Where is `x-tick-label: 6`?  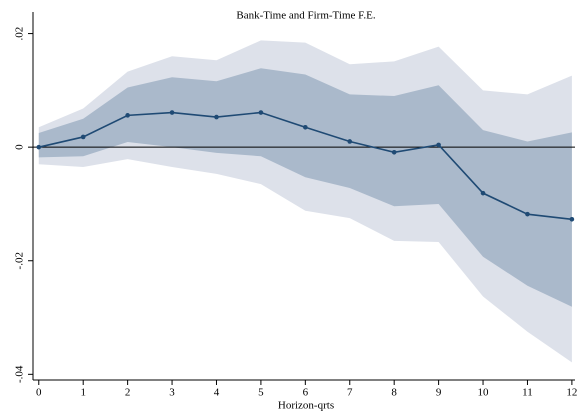 x-tick-label: 6 is located at coordinates (306, 393).